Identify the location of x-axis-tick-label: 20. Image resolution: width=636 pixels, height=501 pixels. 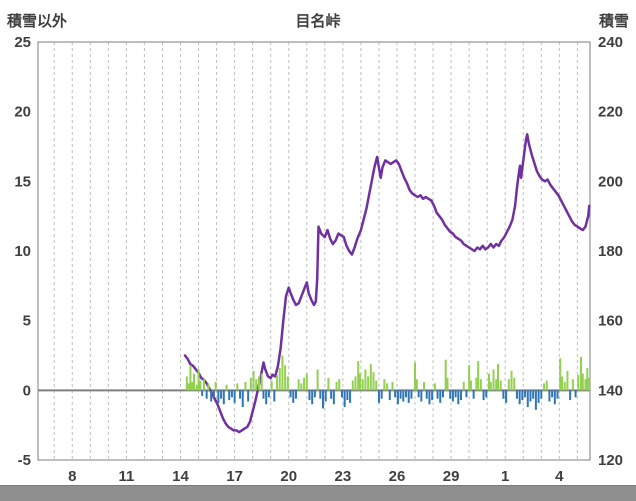
(288, 476).